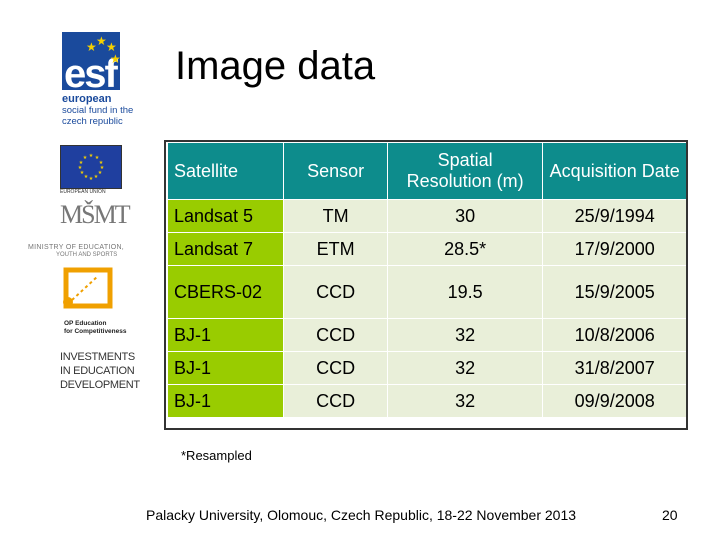  What do you see at coordinates (614, 401) in the screenshot?
I see `cell-date: 09/9/2008` at bounding box center [614, 401].